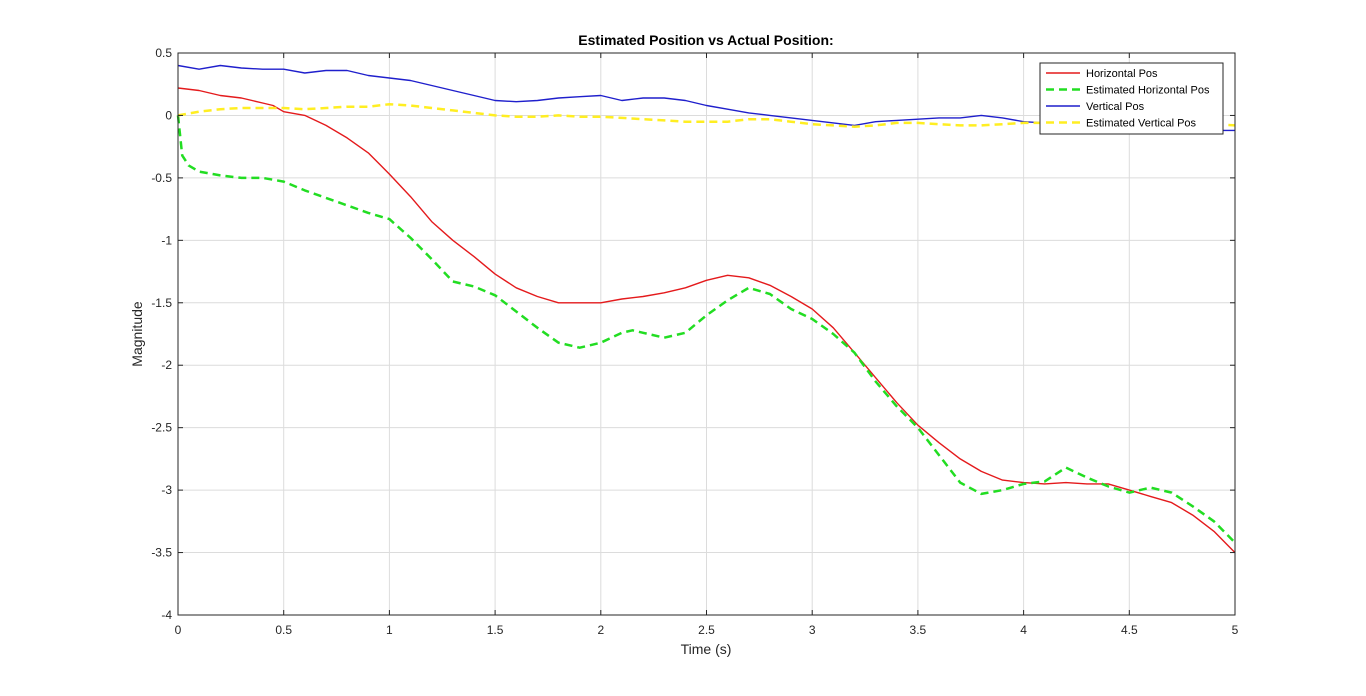  I want to click on series-line-estimated-vertical-pos, so click(706, 115).